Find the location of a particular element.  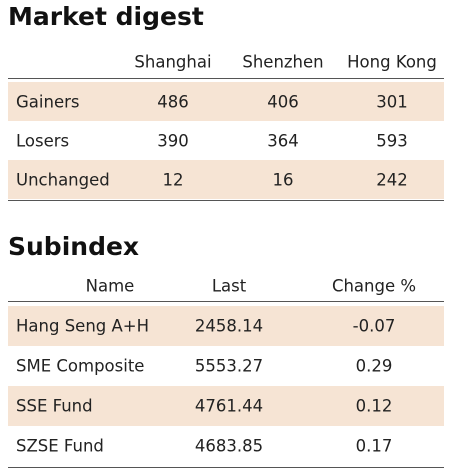

row-label: Gainers is located at coordinates (48, 101).